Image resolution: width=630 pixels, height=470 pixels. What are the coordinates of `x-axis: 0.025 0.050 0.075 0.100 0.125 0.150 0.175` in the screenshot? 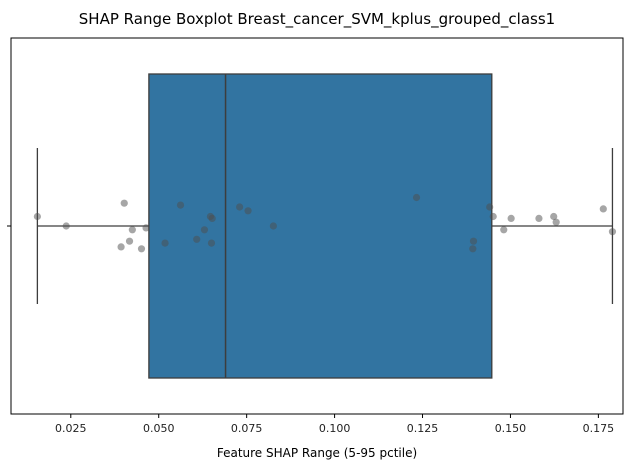 It's located at (334, 424).